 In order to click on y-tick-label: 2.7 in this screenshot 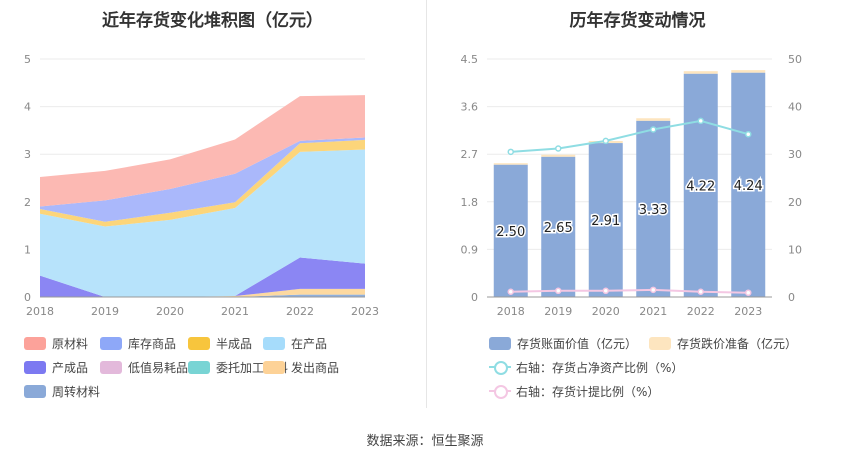, I will do `click(470, 154)`.